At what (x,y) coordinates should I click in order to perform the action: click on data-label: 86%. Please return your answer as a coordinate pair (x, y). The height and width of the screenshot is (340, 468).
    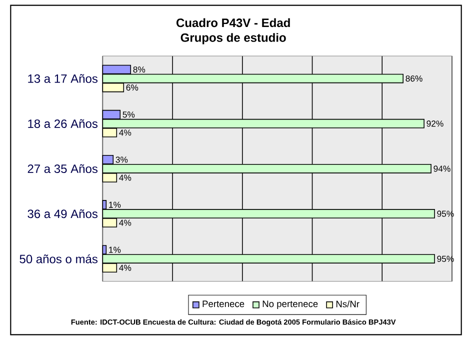
    Looking at the image, I should click on (414, 78).